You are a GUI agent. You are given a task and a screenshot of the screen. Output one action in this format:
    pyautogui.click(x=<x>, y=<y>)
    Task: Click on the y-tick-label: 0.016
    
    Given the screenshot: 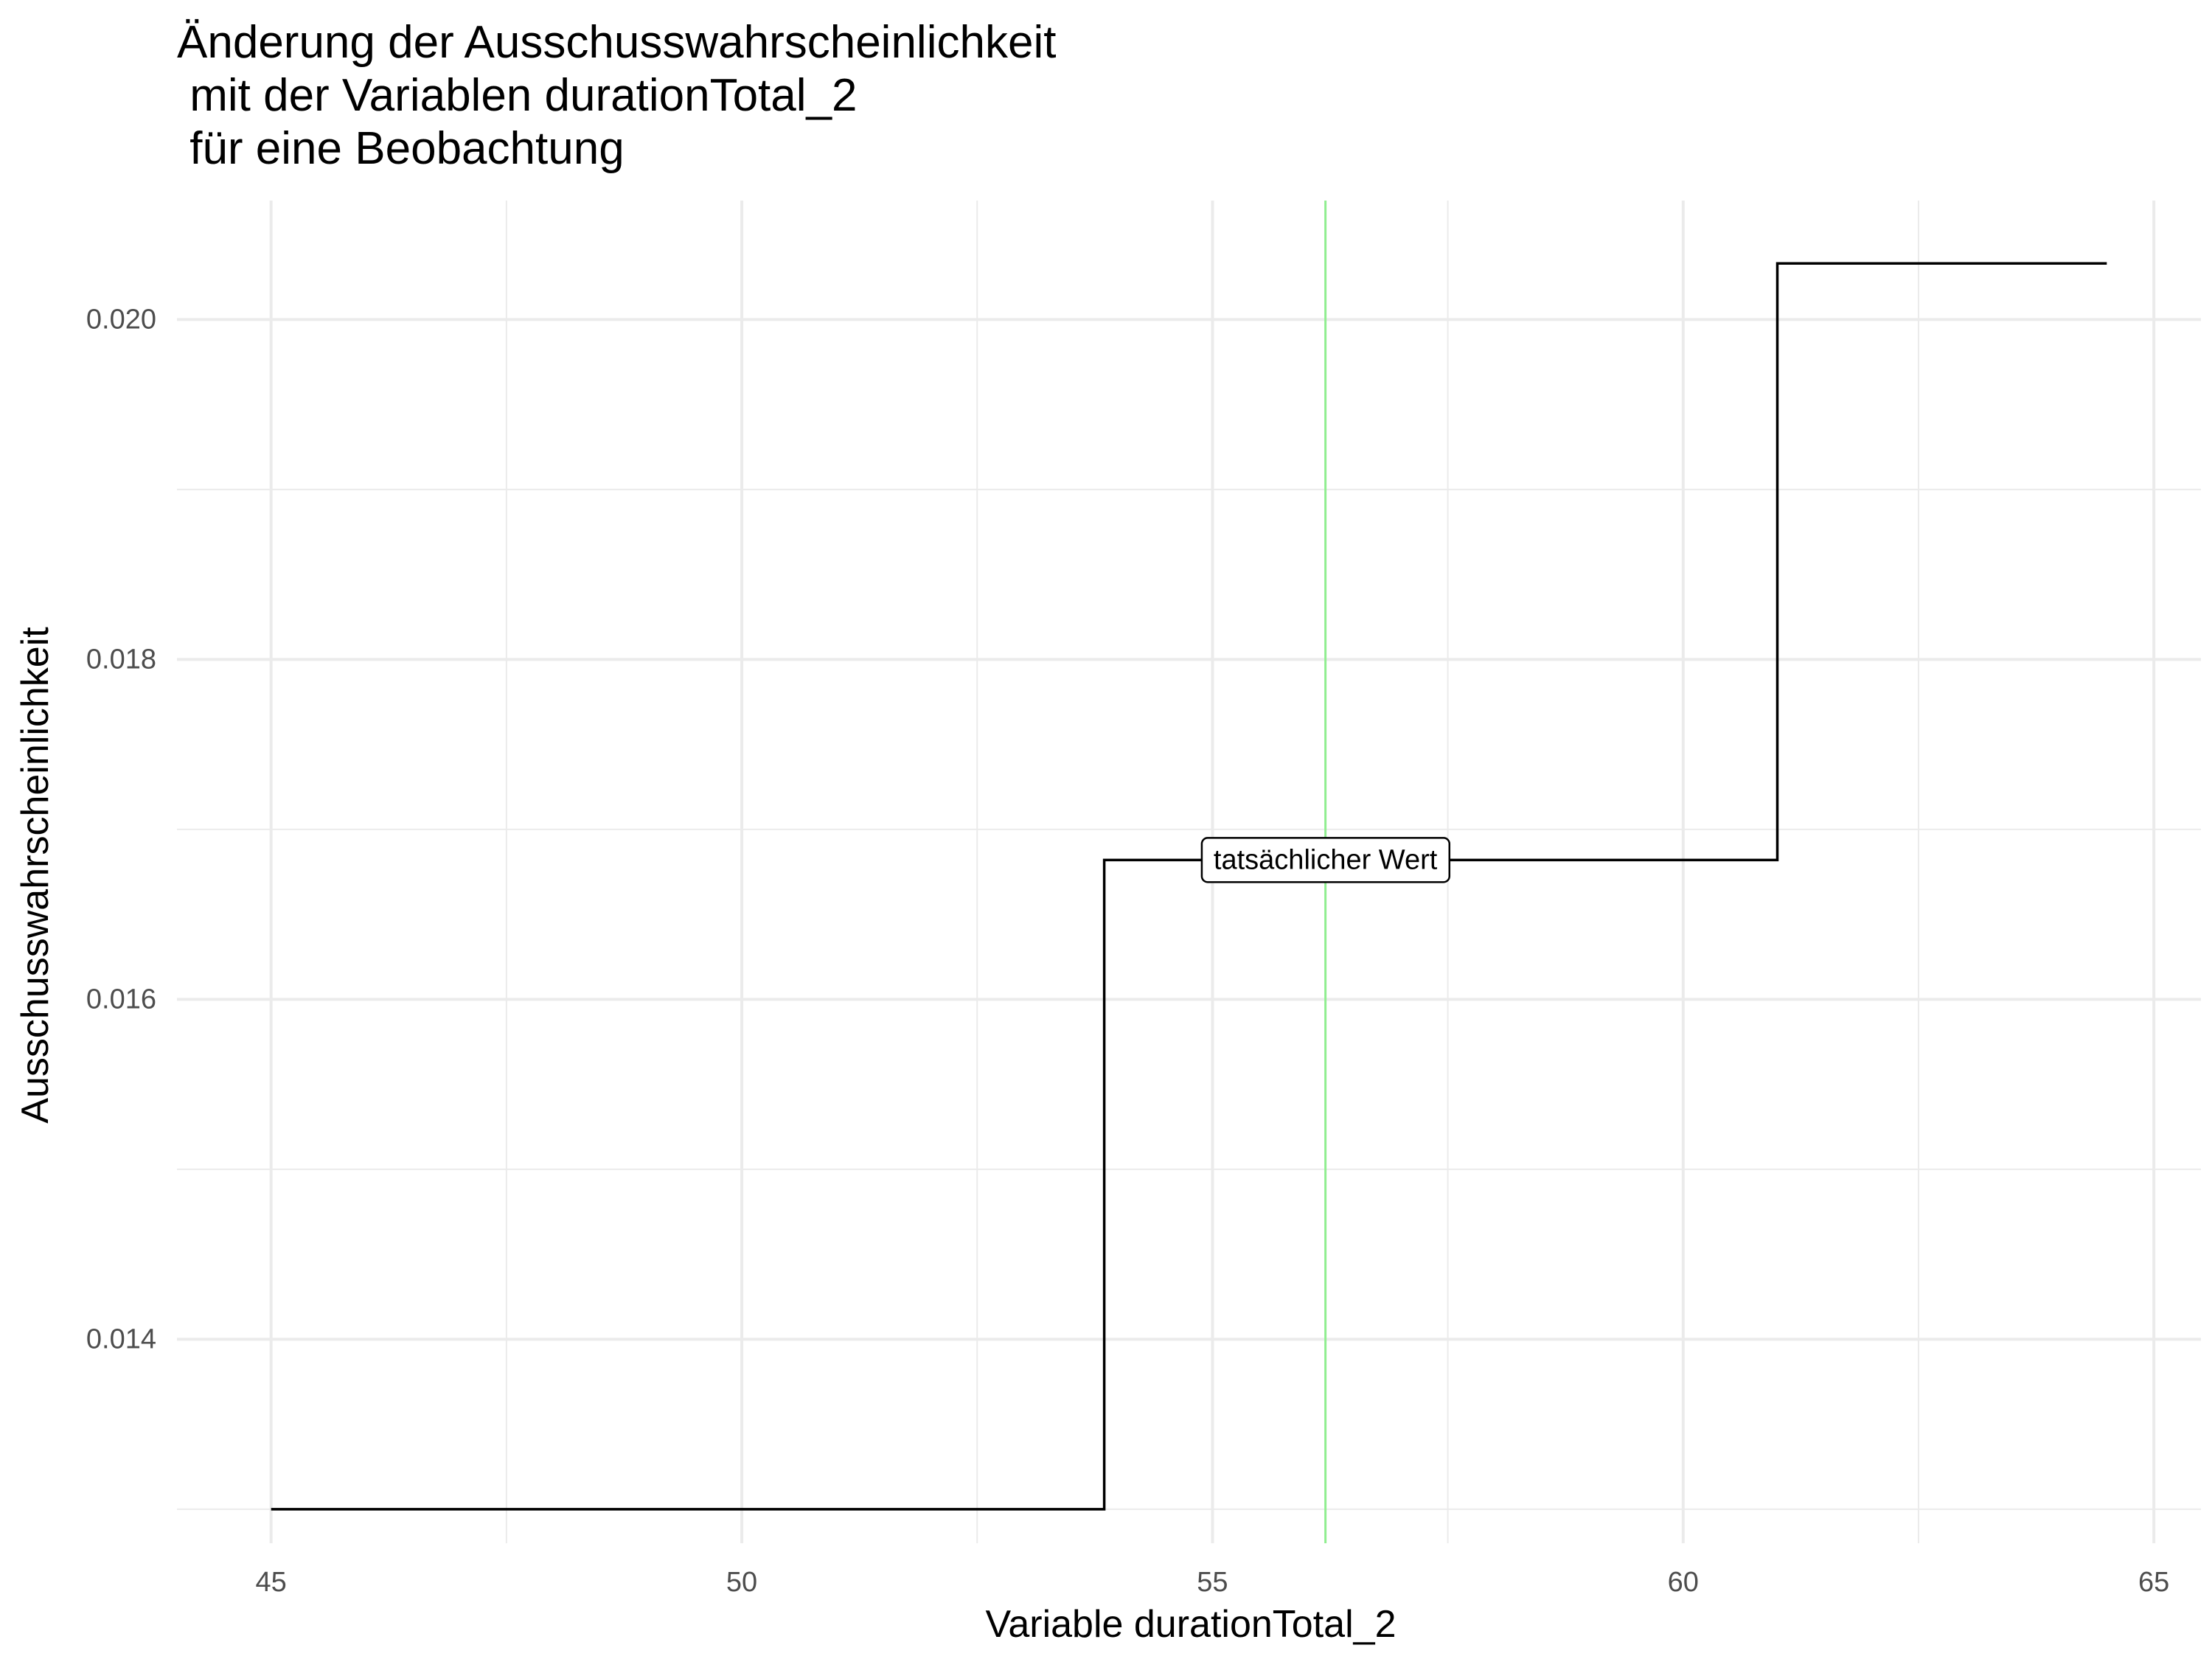 What is the action you would take?
    pyautogui.click(x=121, y=999)
    